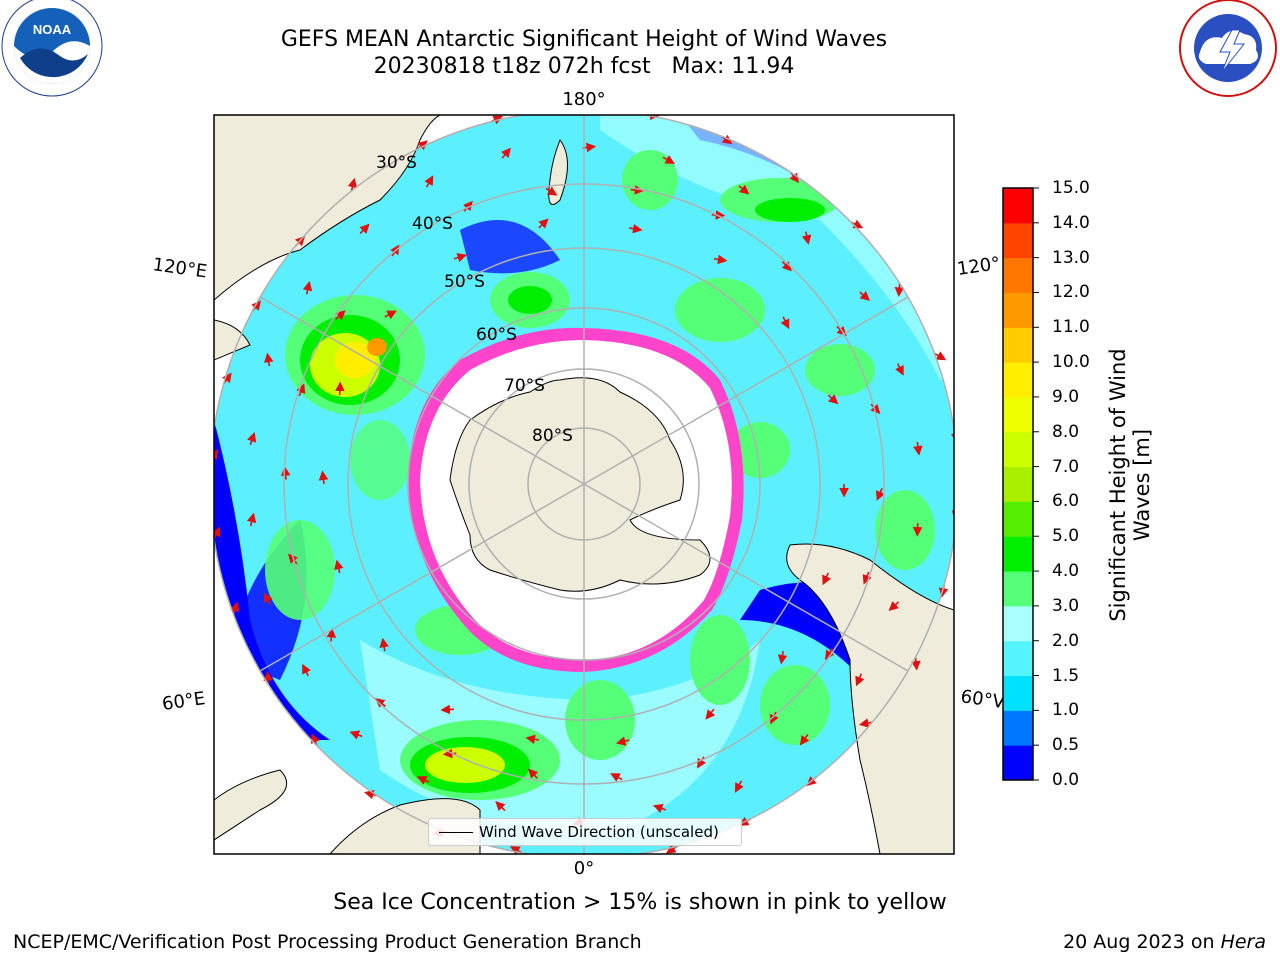 This screenshot has height=960, width=1280. Describe the element at coordinates (584, 868) in the screenshot. I see `lon-label-0: 0°` at that location.